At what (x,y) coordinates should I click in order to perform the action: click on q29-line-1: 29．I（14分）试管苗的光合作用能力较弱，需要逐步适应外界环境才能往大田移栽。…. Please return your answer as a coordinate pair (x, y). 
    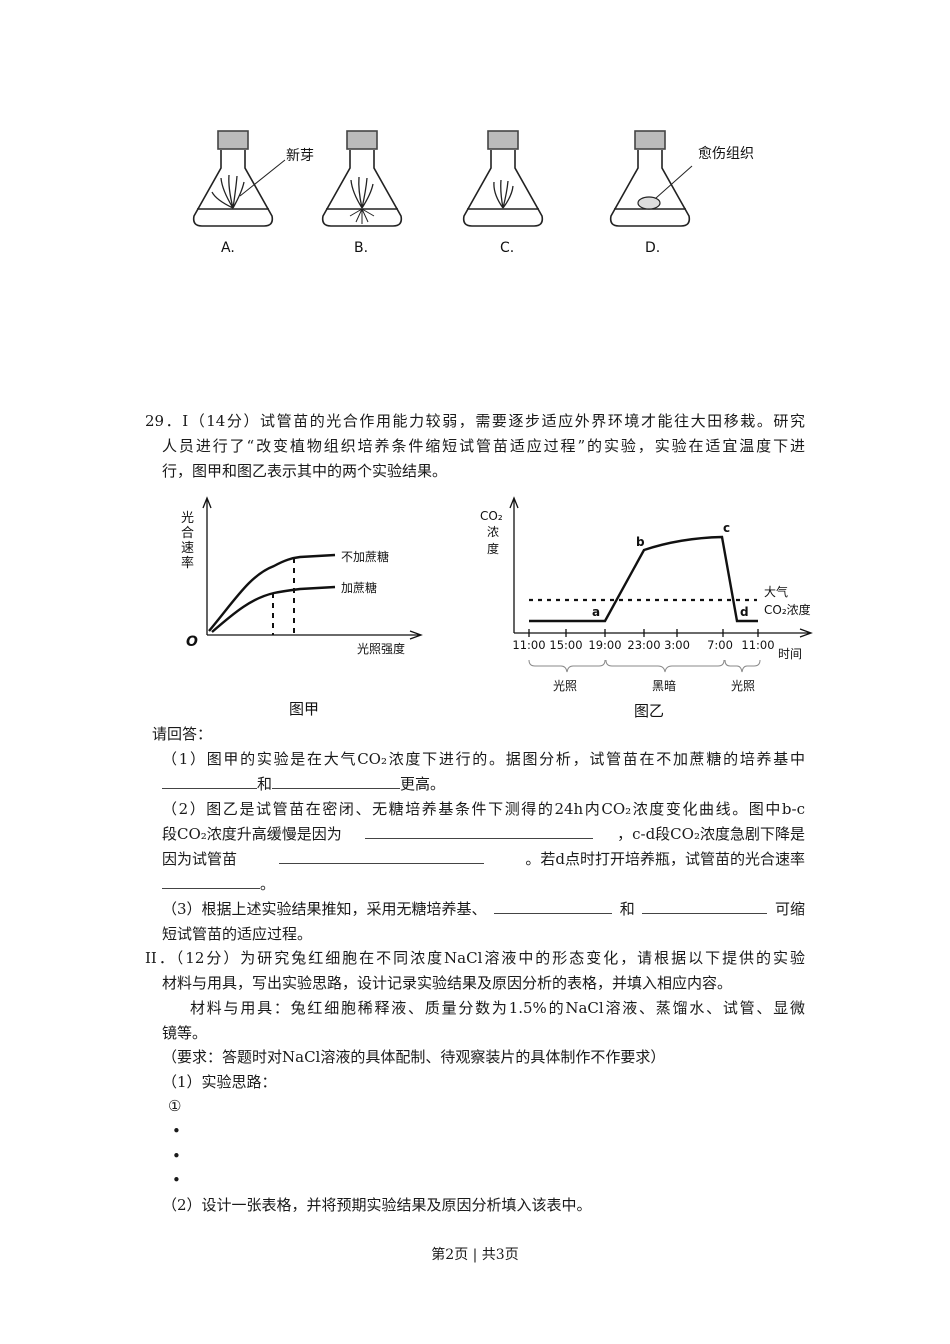
    Looking at the image, I should click on (475, 421).